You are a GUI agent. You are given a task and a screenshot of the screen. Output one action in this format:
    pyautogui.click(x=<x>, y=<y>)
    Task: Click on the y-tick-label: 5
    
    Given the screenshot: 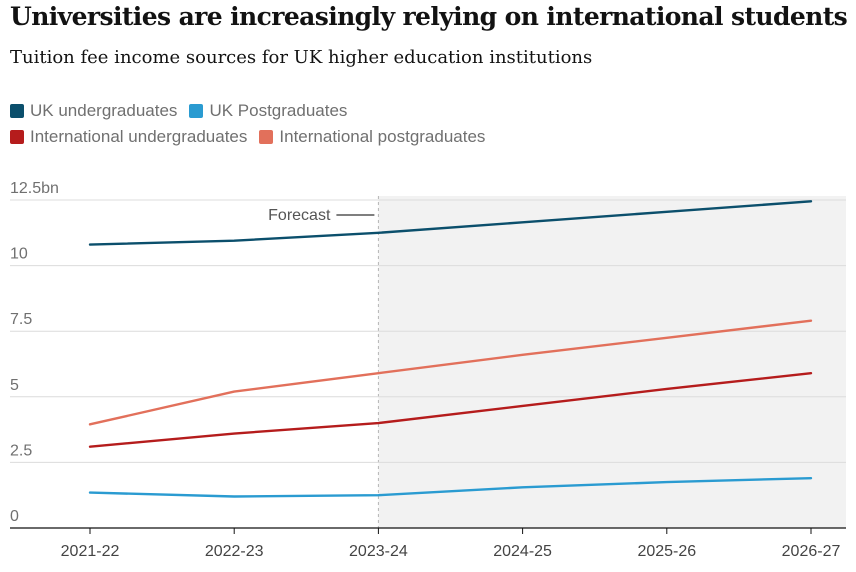 What is the action you would take?
    pyautogui.click(x=14, y=385)
    